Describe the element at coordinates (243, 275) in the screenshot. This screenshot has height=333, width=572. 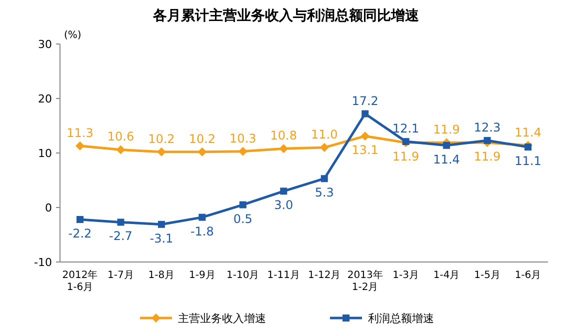
I see `x-tick-label: 1-10月` at that location.